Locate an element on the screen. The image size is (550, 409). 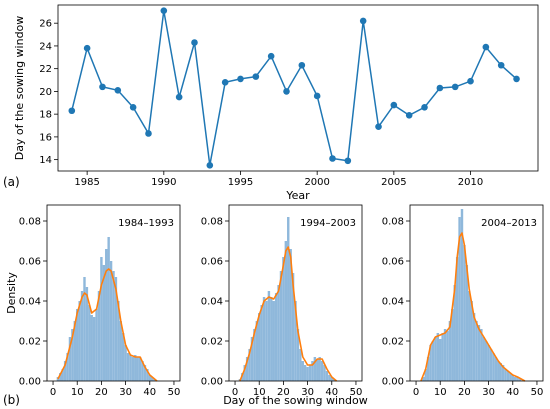
x-axis-label: Year is located at coordinates (297, 195).